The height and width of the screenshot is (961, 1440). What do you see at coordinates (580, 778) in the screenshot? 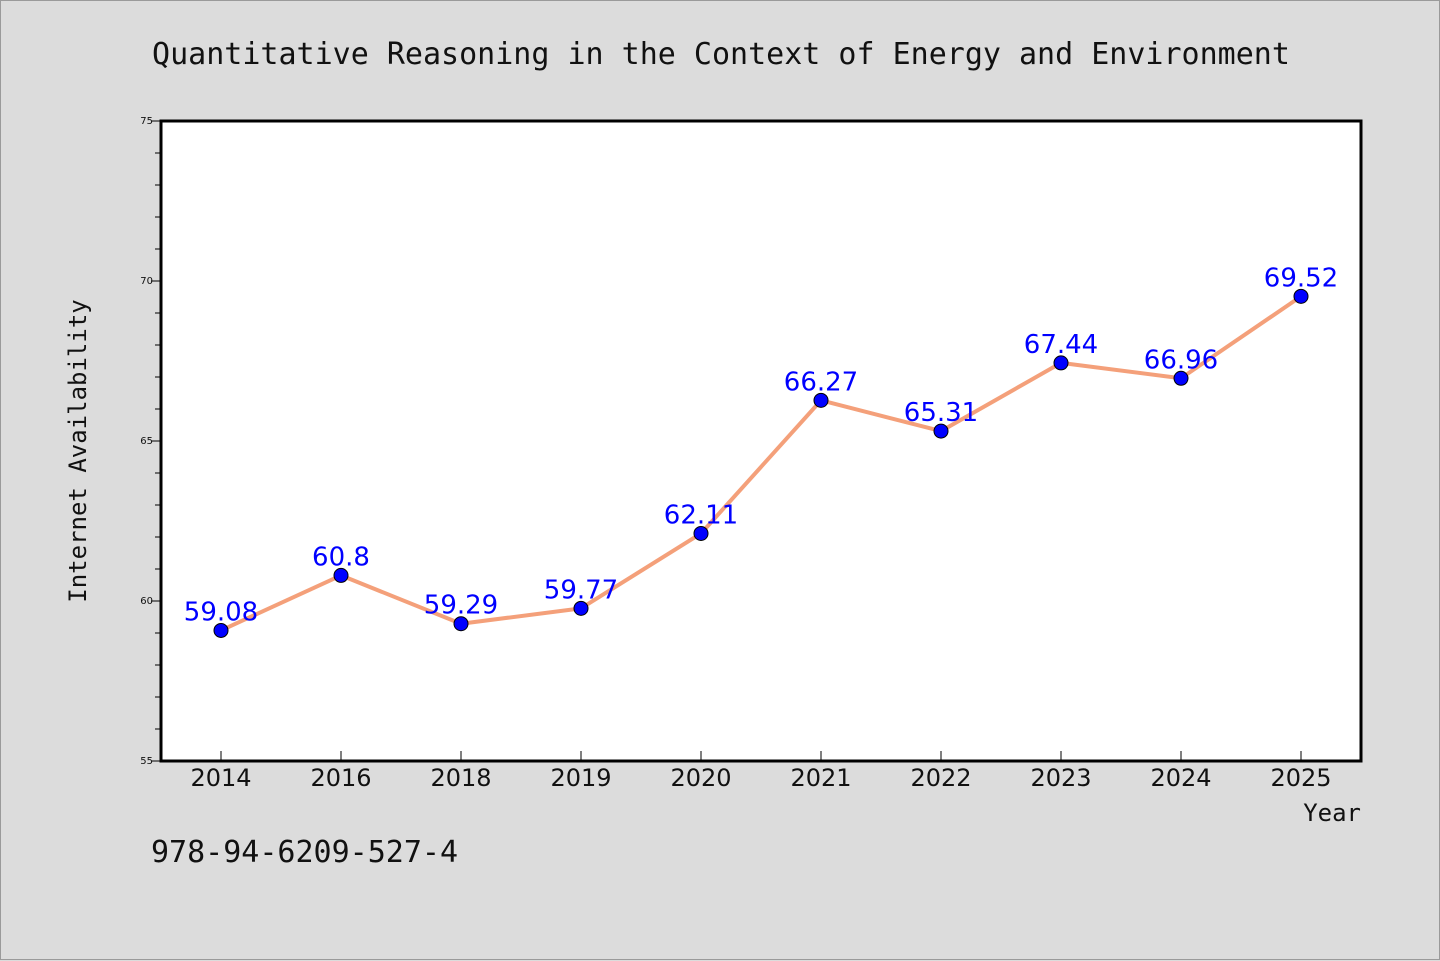
I see `x-tick-label: 2019` at bounding box center [580, 778].